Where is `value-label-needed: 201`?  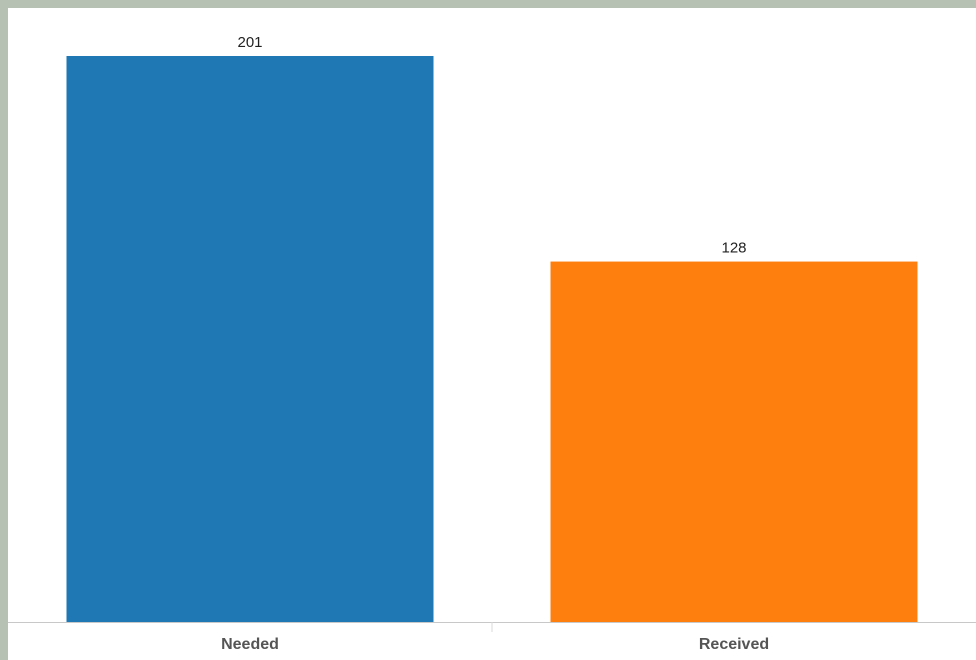 value-label-needed: 201 is located at coordinates (249, 42).